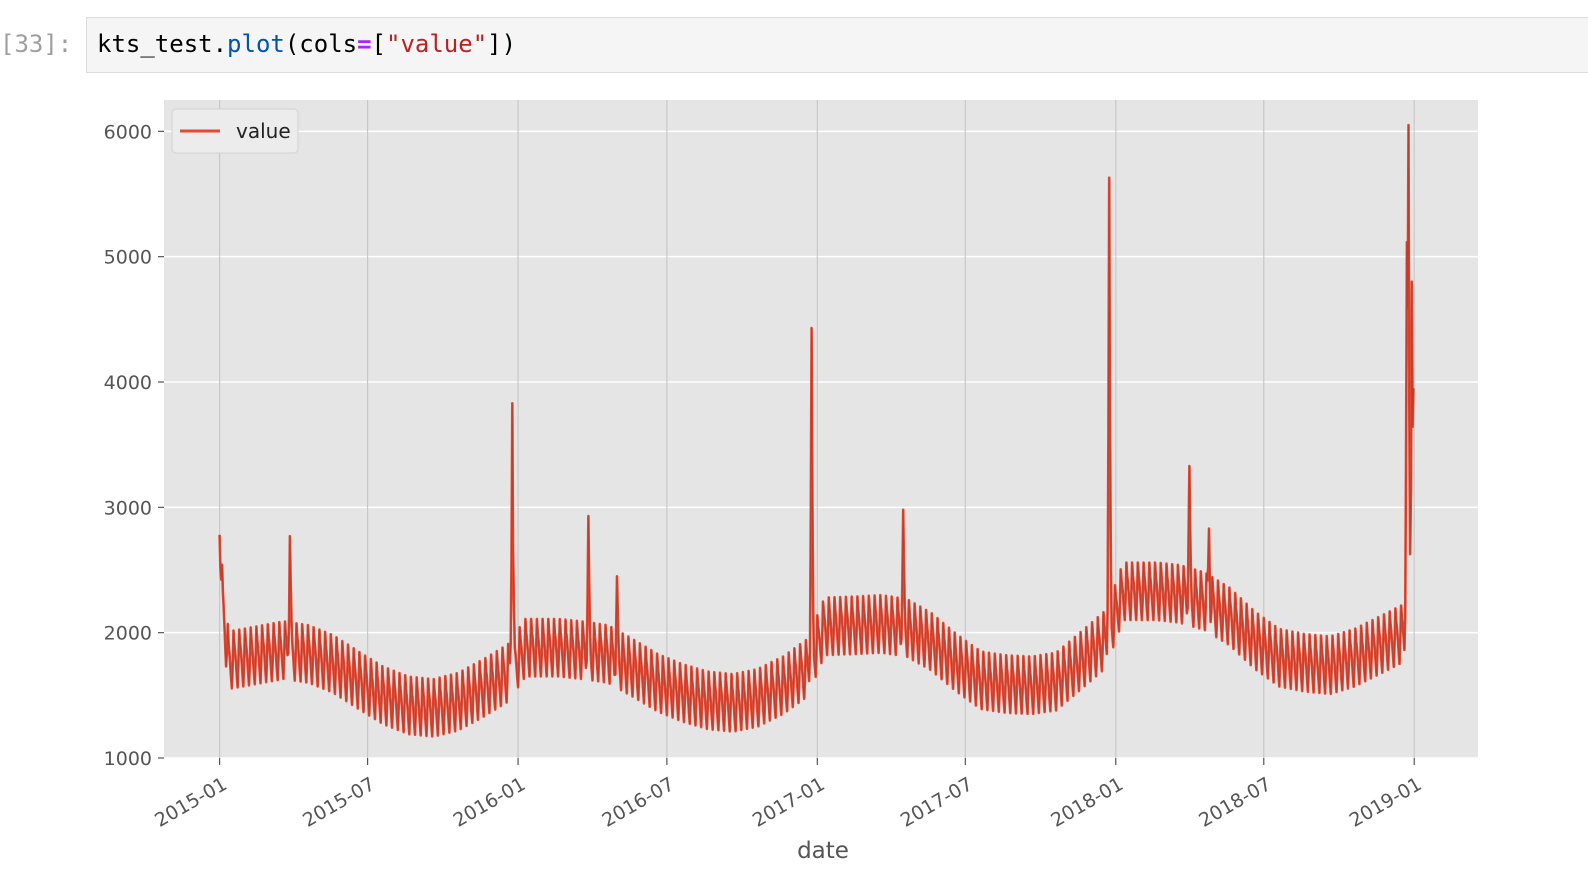  I want to click on y-tick-label: 1000, so click(128, 759).